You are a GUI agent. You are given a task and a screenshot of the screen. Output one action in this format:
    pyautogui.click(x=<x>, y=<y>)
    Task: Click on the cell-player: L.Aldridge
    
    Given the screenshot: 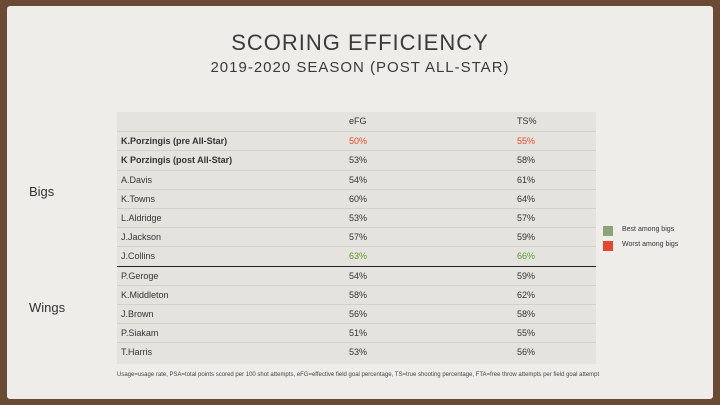 What is the action you would take?
    pyautogui.click(x=141, y=218)
    